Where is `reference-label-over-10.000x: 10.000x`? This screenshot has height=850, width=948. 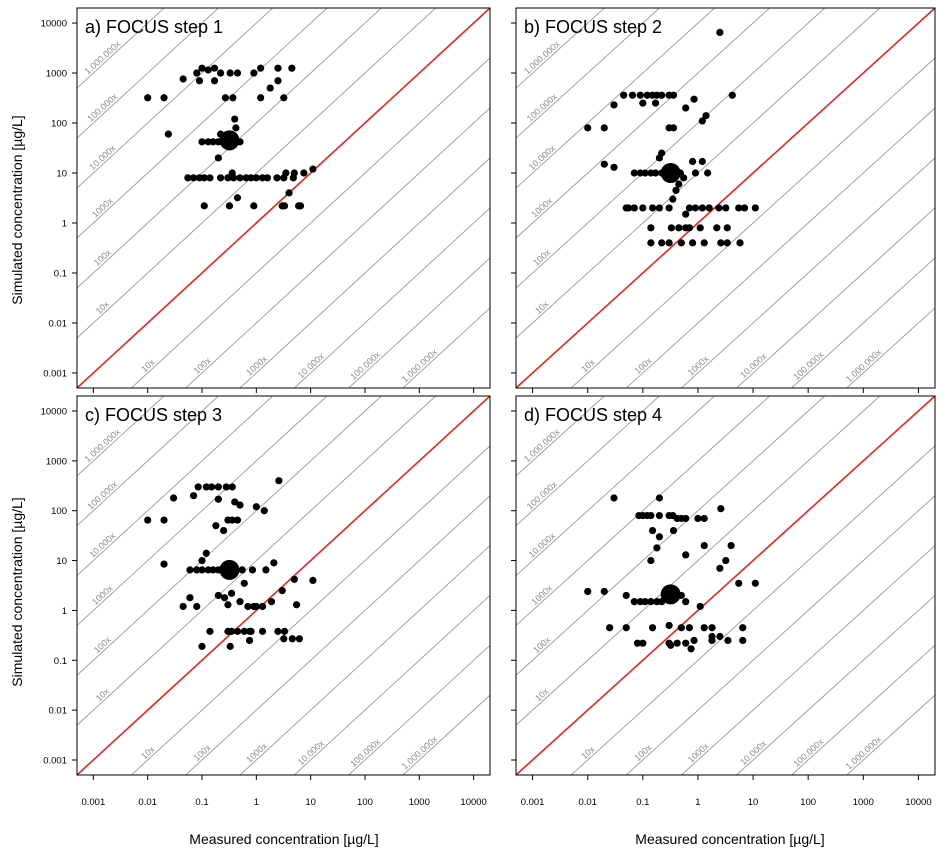
reference-label-over-10.000x: 10.000x is located at coordinates (542, 544).